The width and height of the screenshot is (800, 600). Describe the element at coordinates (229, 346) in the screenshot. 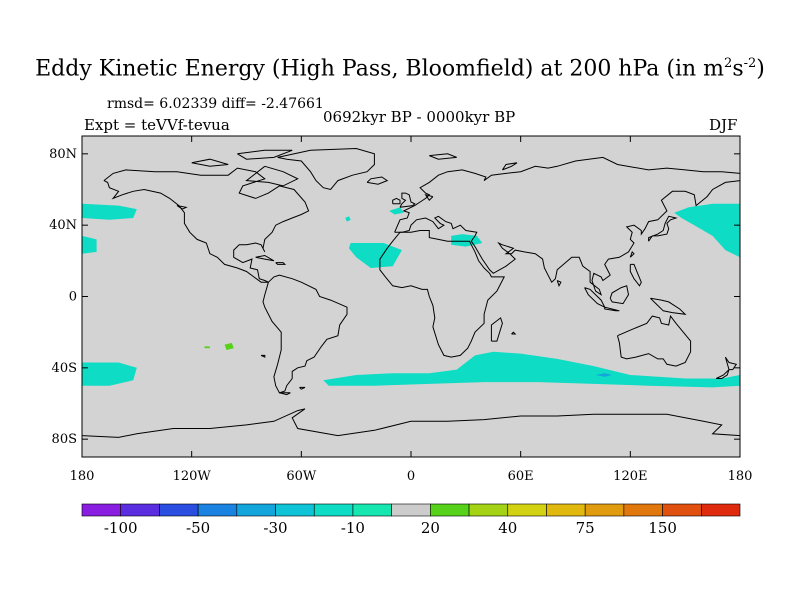

I see `anomaly-region-pacific-green` at that location.